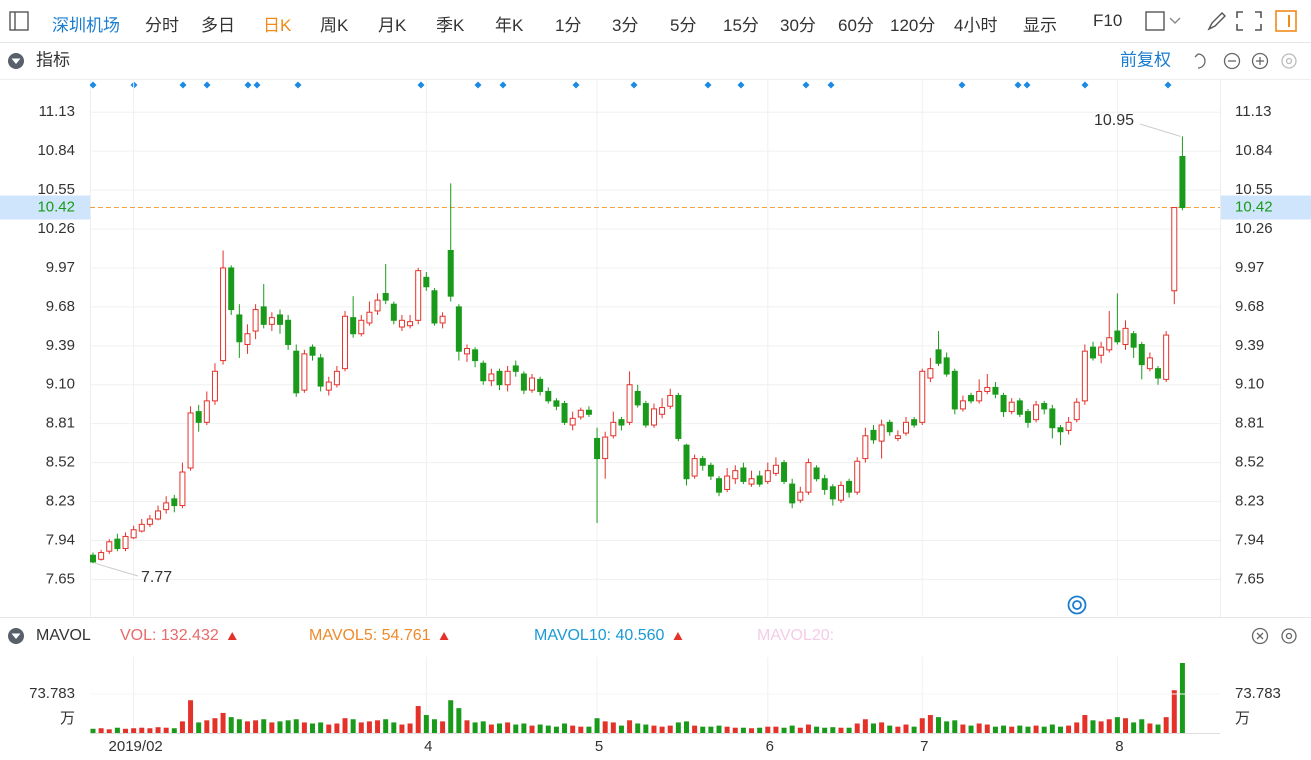  What do you see at coordinates (370, 635) in the screenshot?
I see `legend-entry: MAVOL5: 54.761` at bounding box center [370, 635].